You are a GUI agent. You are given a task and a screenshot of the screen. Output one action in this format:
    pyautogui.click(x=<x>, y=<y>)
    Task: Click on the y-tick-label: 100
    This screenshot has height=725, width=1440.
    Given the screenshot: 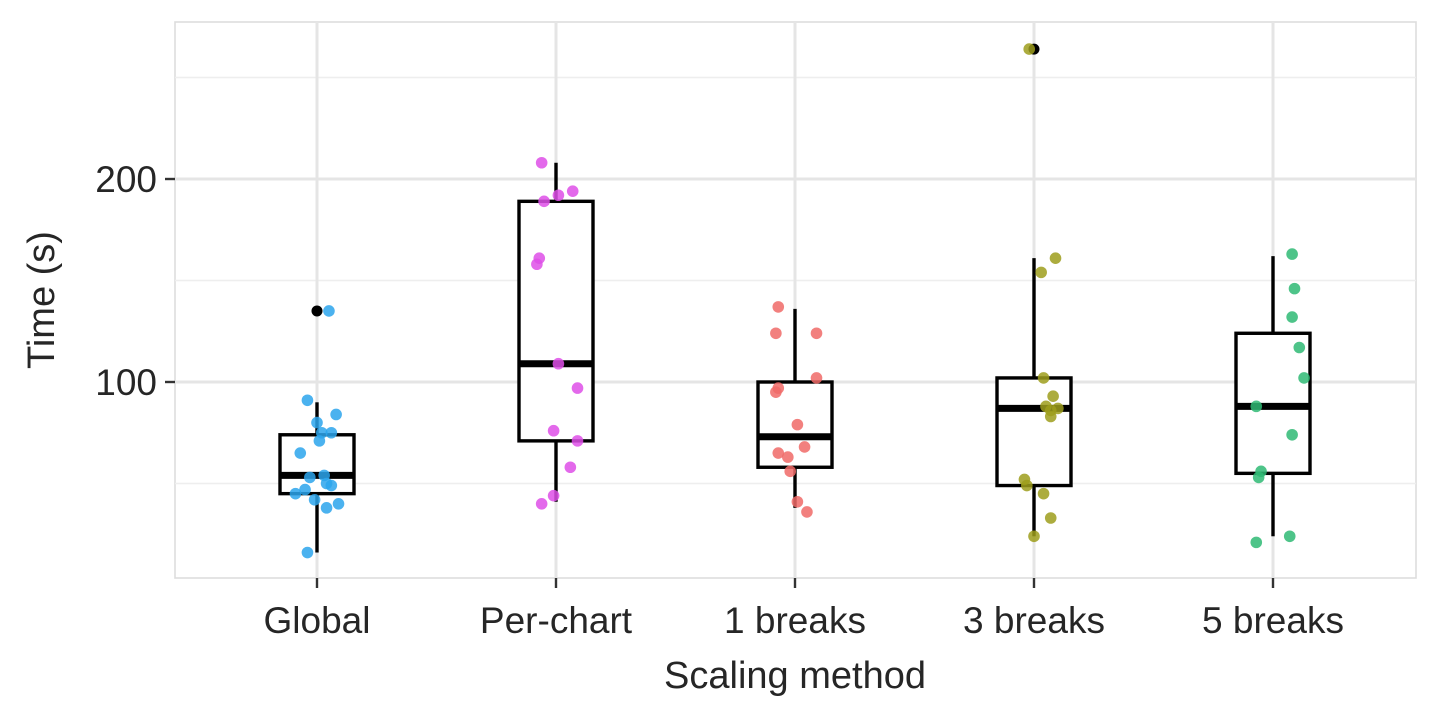 What is the action you would take?
    pyautogui.click(x=126, y=382)
    